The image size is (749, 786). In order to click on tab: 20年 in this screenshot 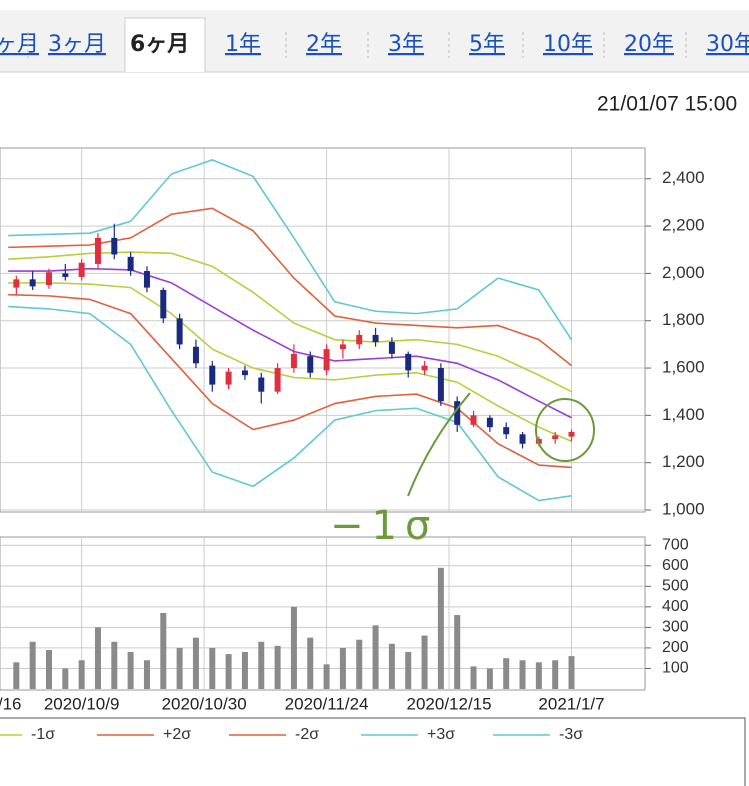, I will do `click(649, 44)`.